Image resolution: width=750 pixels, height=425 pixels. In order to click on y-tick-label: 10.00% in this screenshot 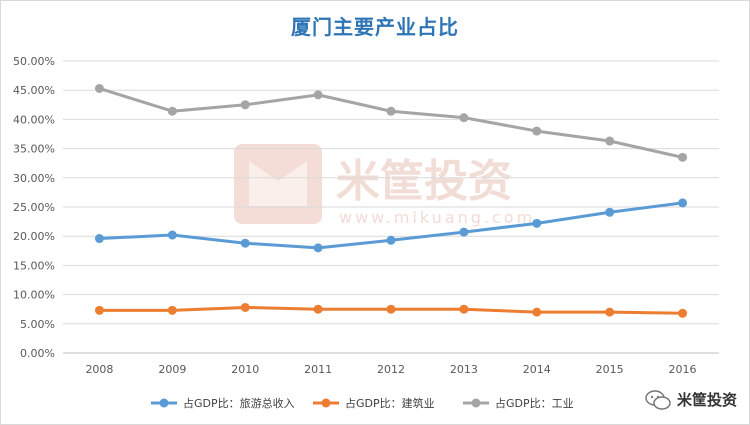, I will do `click(34, 295)`.